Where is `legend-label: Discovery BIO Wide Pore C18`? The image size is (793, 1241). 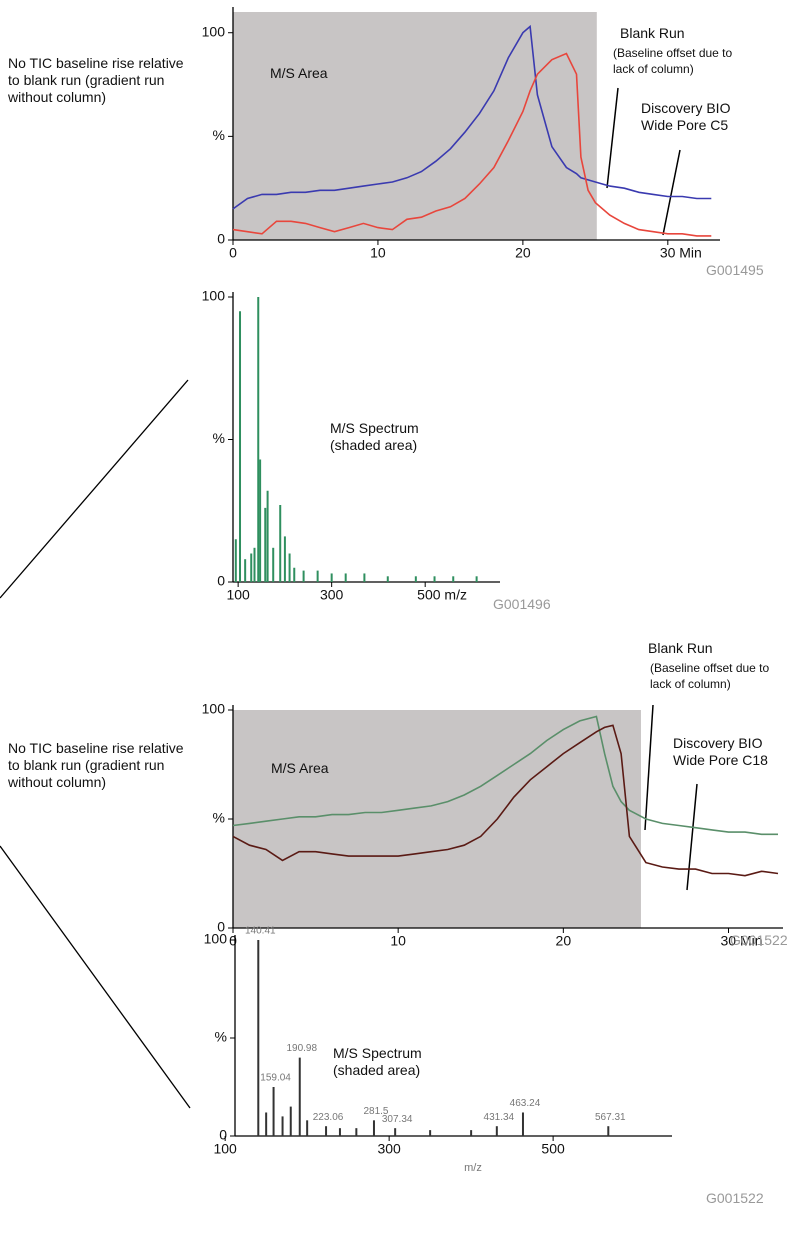 legend-label: Discovery BIO Wide Pore C18 is located at coordinates (720, 751).